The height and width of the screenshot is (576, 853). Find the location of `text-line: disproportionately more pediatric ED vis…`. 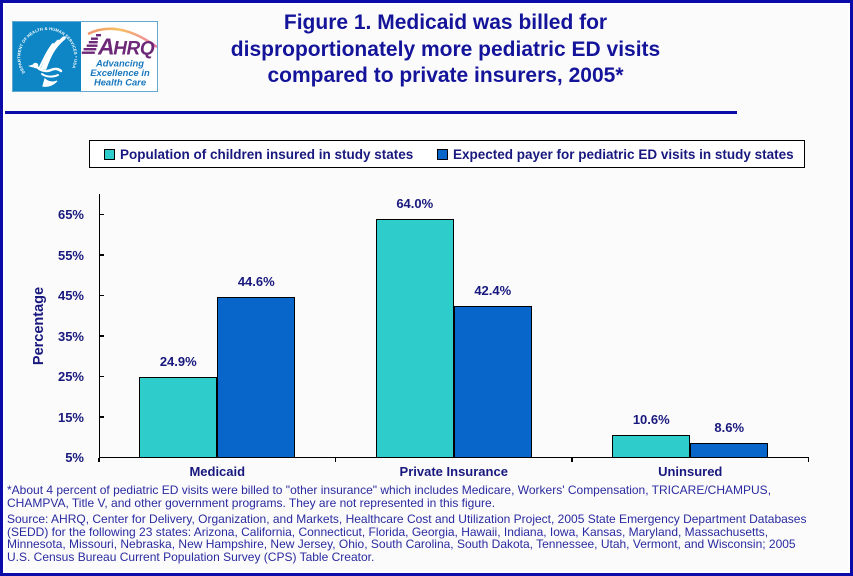

text-line: disproportionately more pediatric ED vis… is located at coordinates (445, 49).